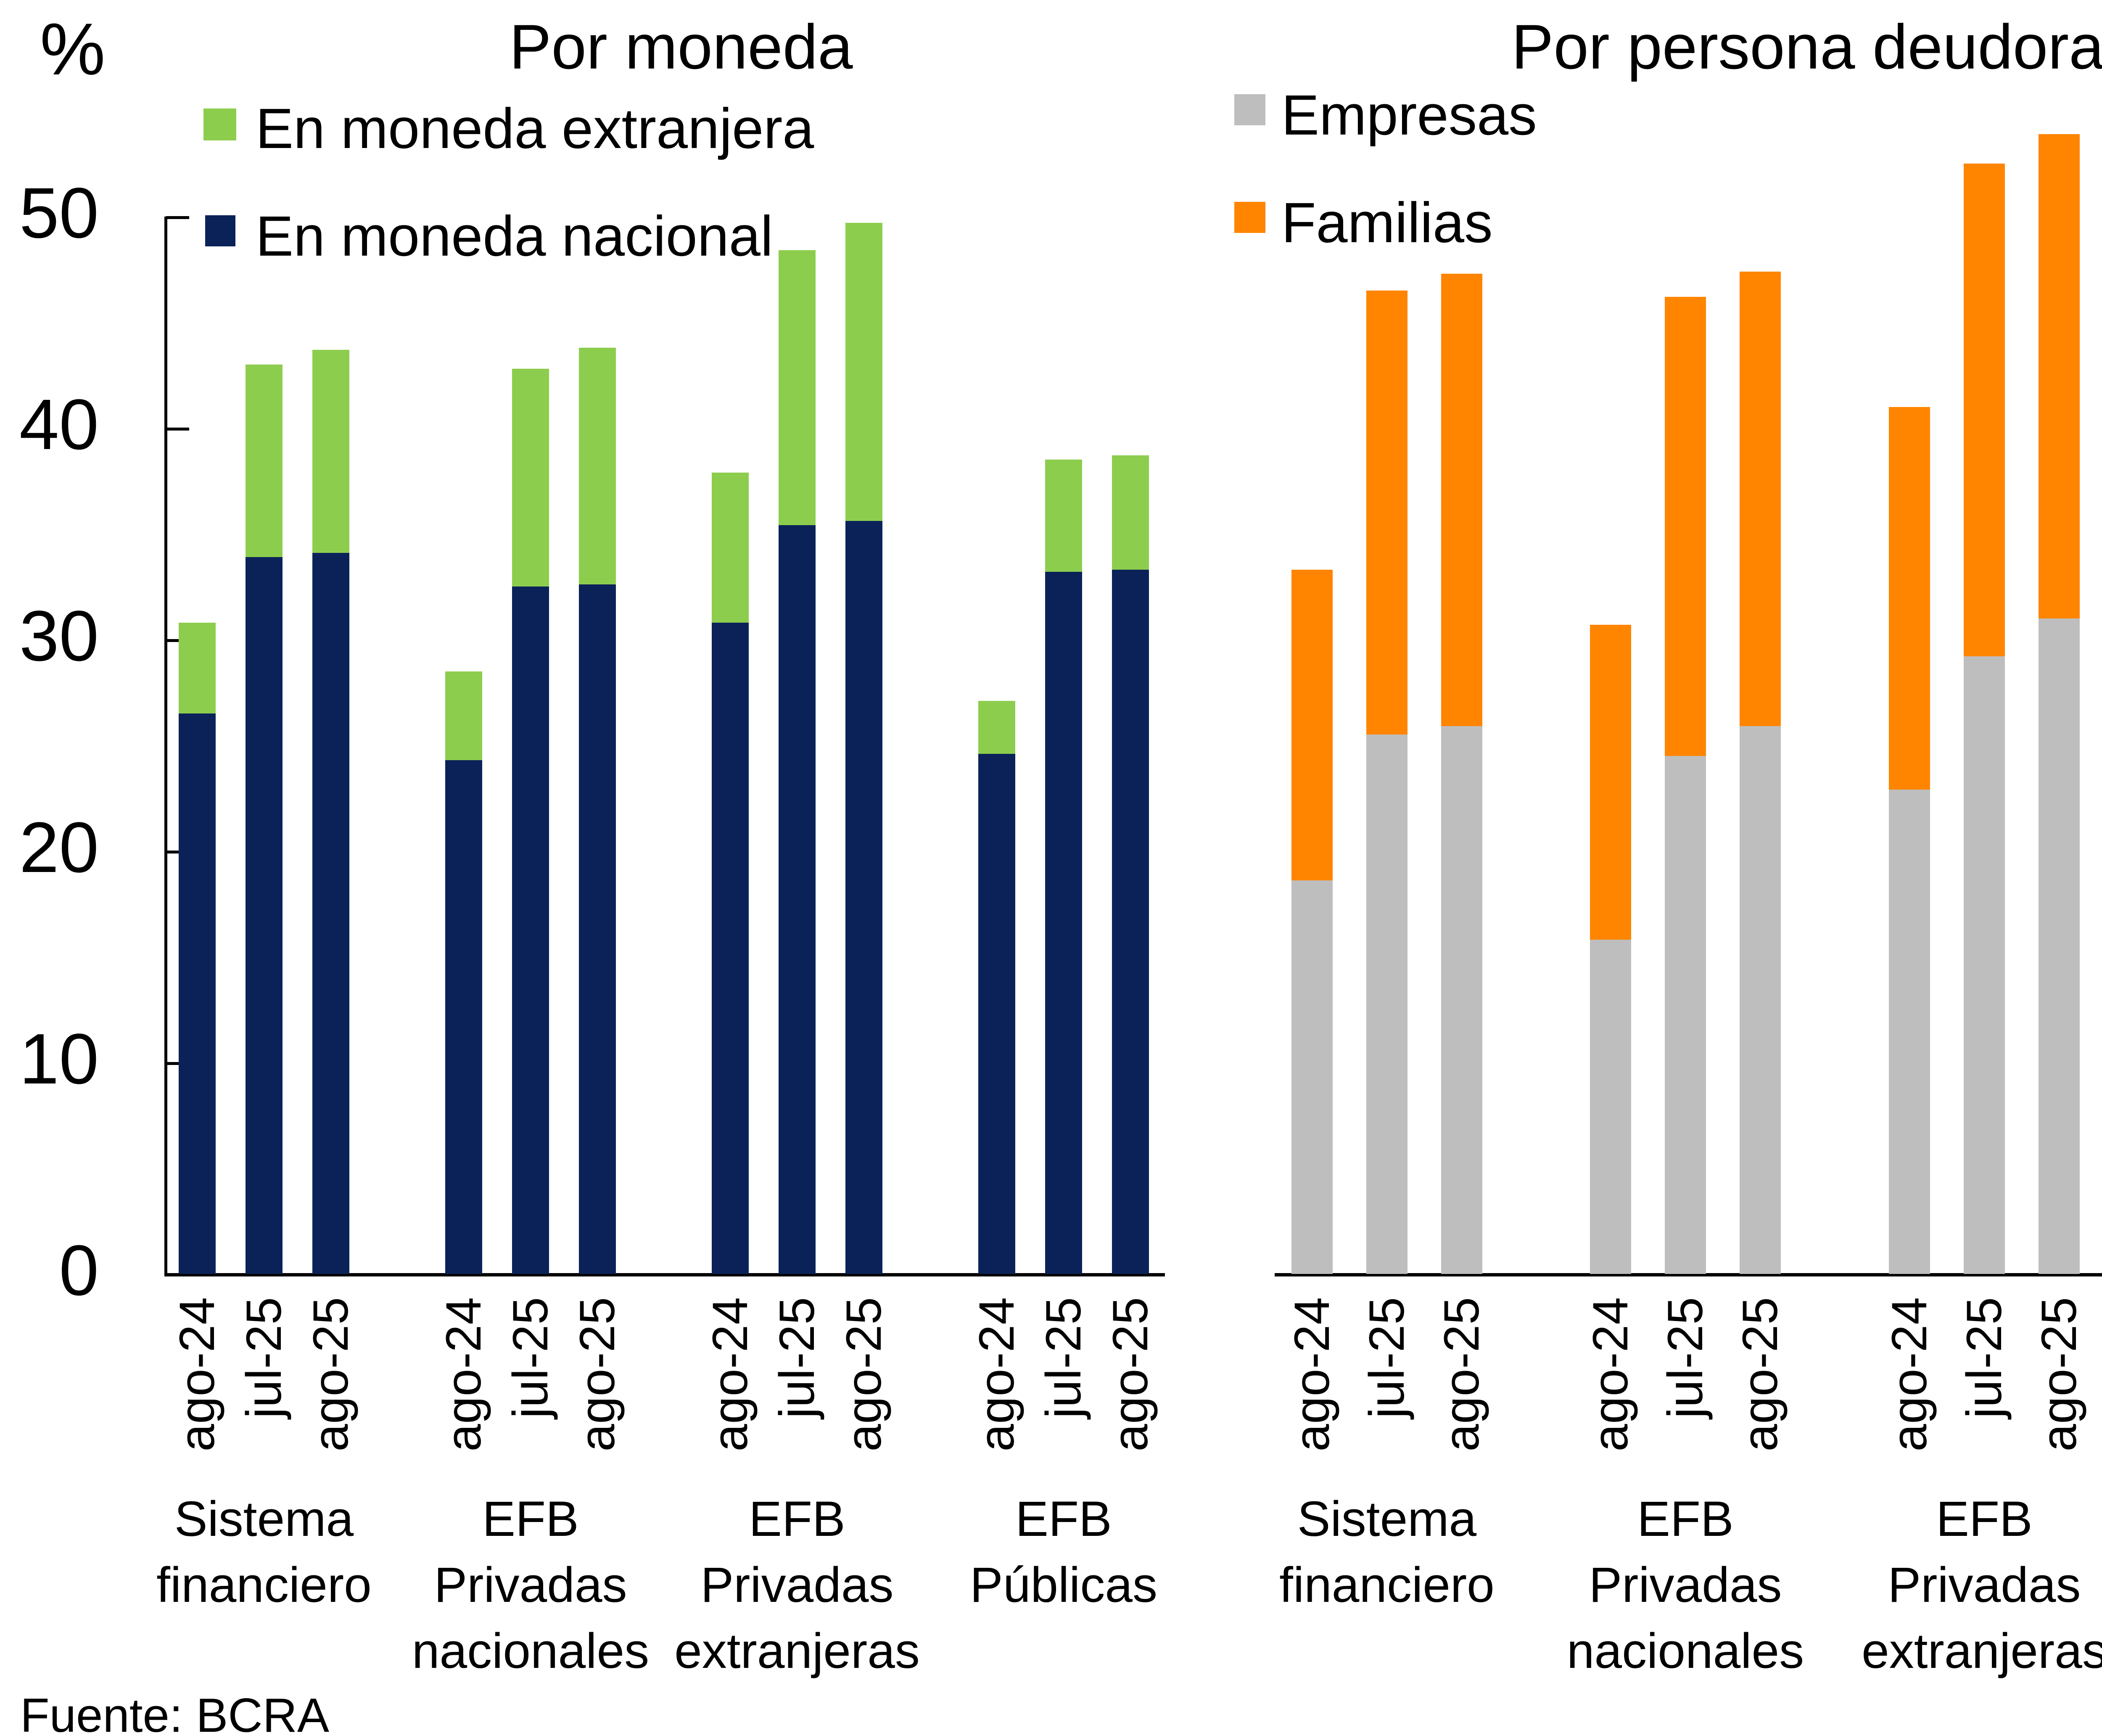  What do you see at coordinates (1063, 1552) in the screenshot?
I see `category-label-por-moneda: EFB Públicas` at bounding box center [1063, 1552].